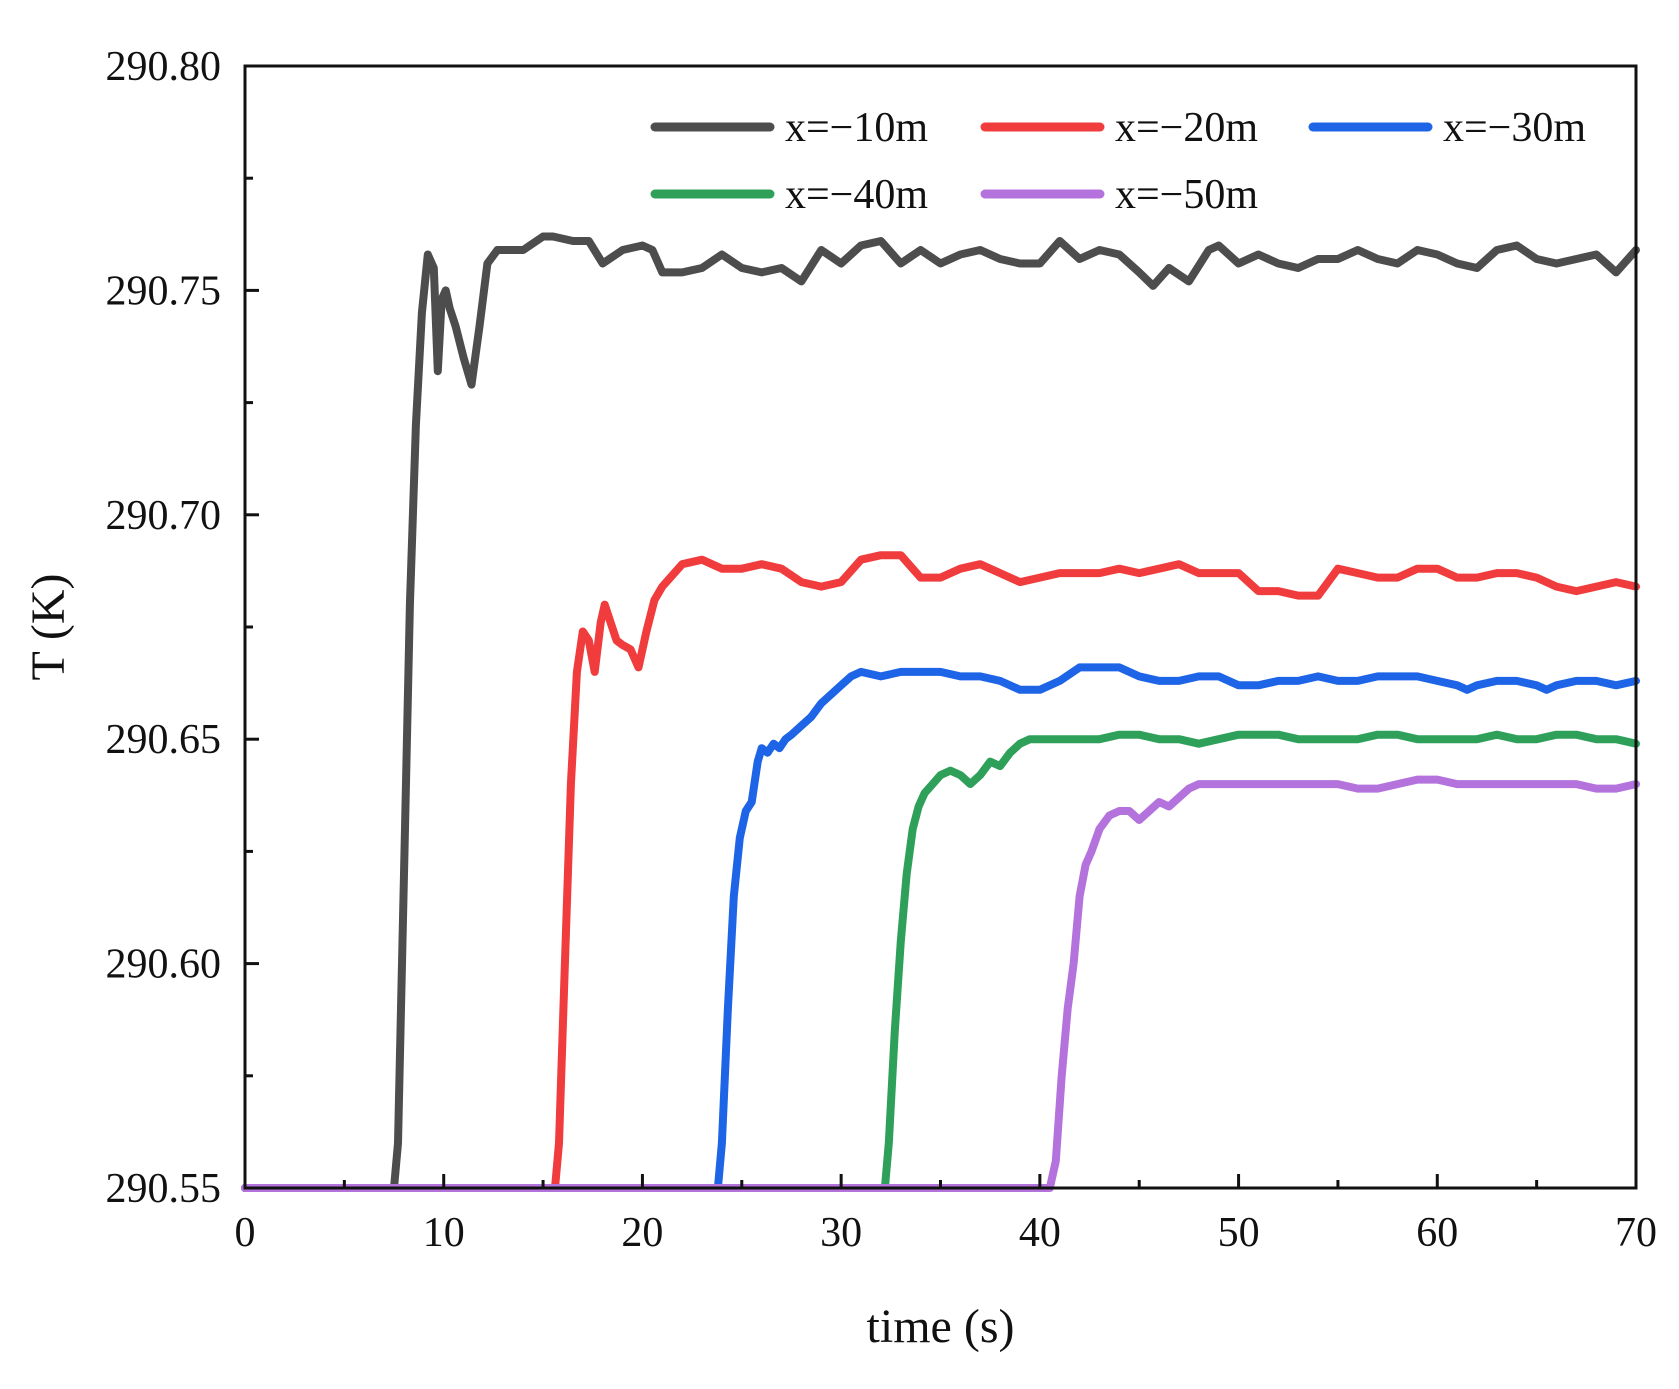 The image size is (1679, 1389). What do you see at coordinates (48, 626) in the screenshot?
I see `y-axis-title: T (K)` at bounding box center [48, 626].